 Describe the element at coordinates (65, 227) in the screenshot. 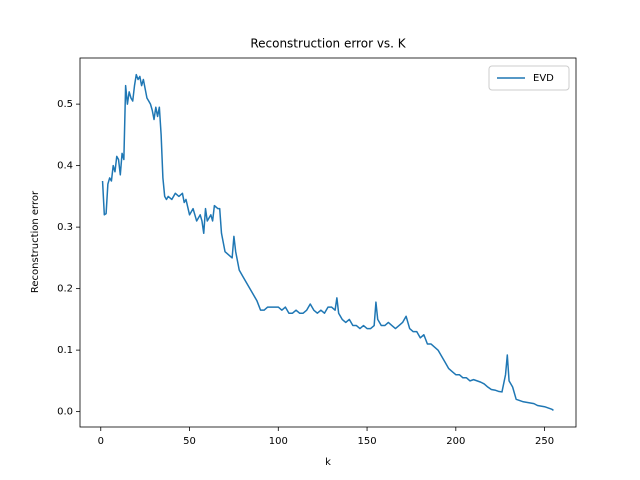

I see `y-tick-label: 0.3` at that location.